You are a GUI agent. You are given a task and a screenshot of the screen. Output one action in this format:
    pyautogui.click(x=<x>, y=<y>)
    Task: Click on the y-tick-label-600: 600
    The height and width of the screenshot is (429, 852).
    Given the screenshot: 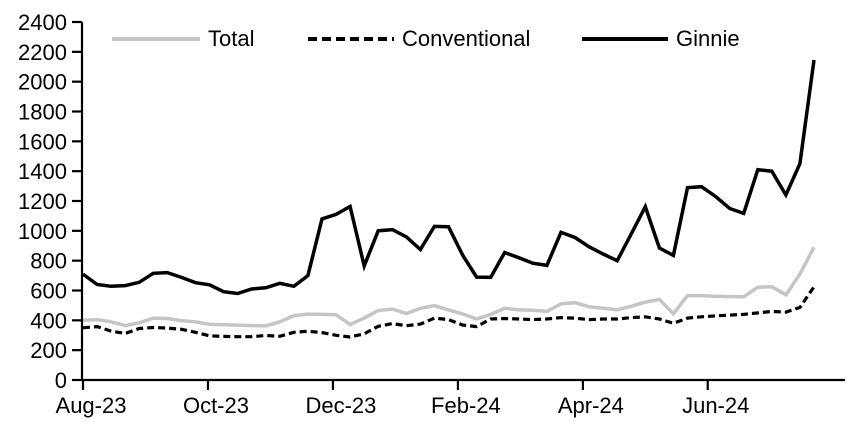 What is the action you would take?
    pyautogui.click(x=48, y=291)
    